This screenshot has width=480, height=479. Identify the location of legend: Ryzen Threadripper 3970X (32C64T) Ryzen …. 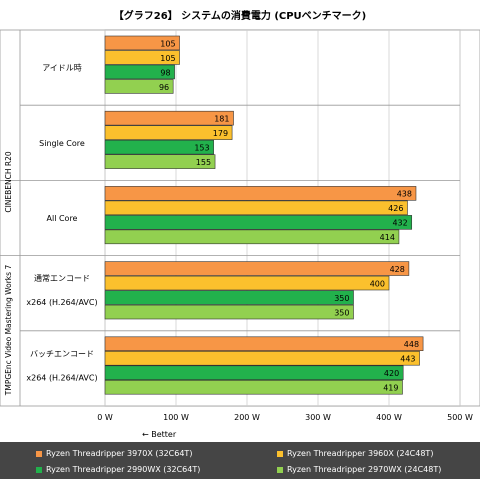
(240, 460).